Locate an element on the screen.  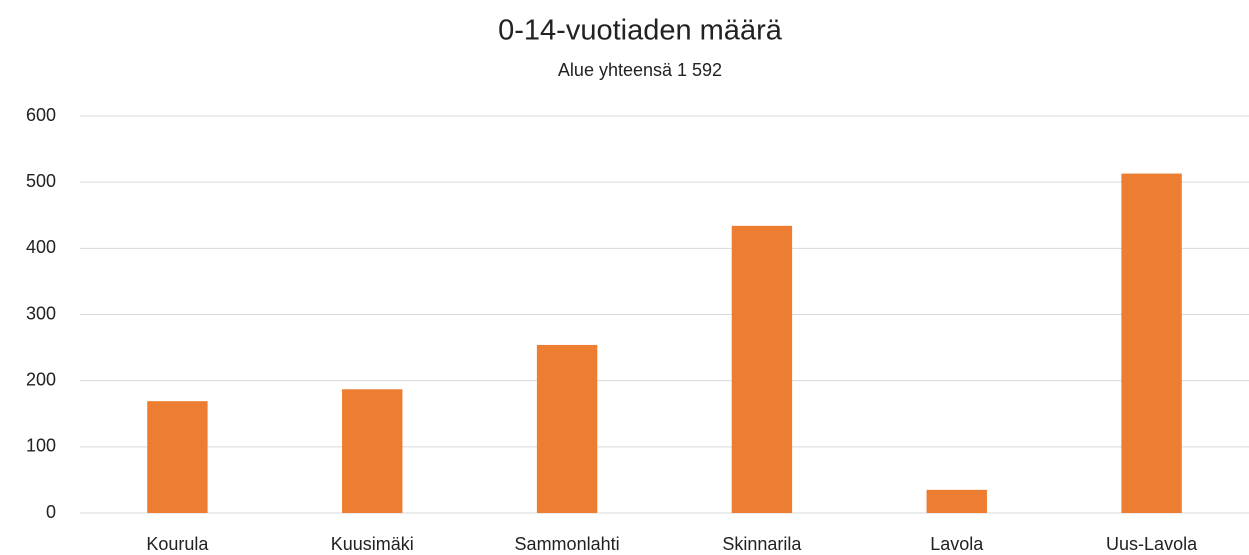
x-tick-label: Kourula is located at coordinates (177, 544).